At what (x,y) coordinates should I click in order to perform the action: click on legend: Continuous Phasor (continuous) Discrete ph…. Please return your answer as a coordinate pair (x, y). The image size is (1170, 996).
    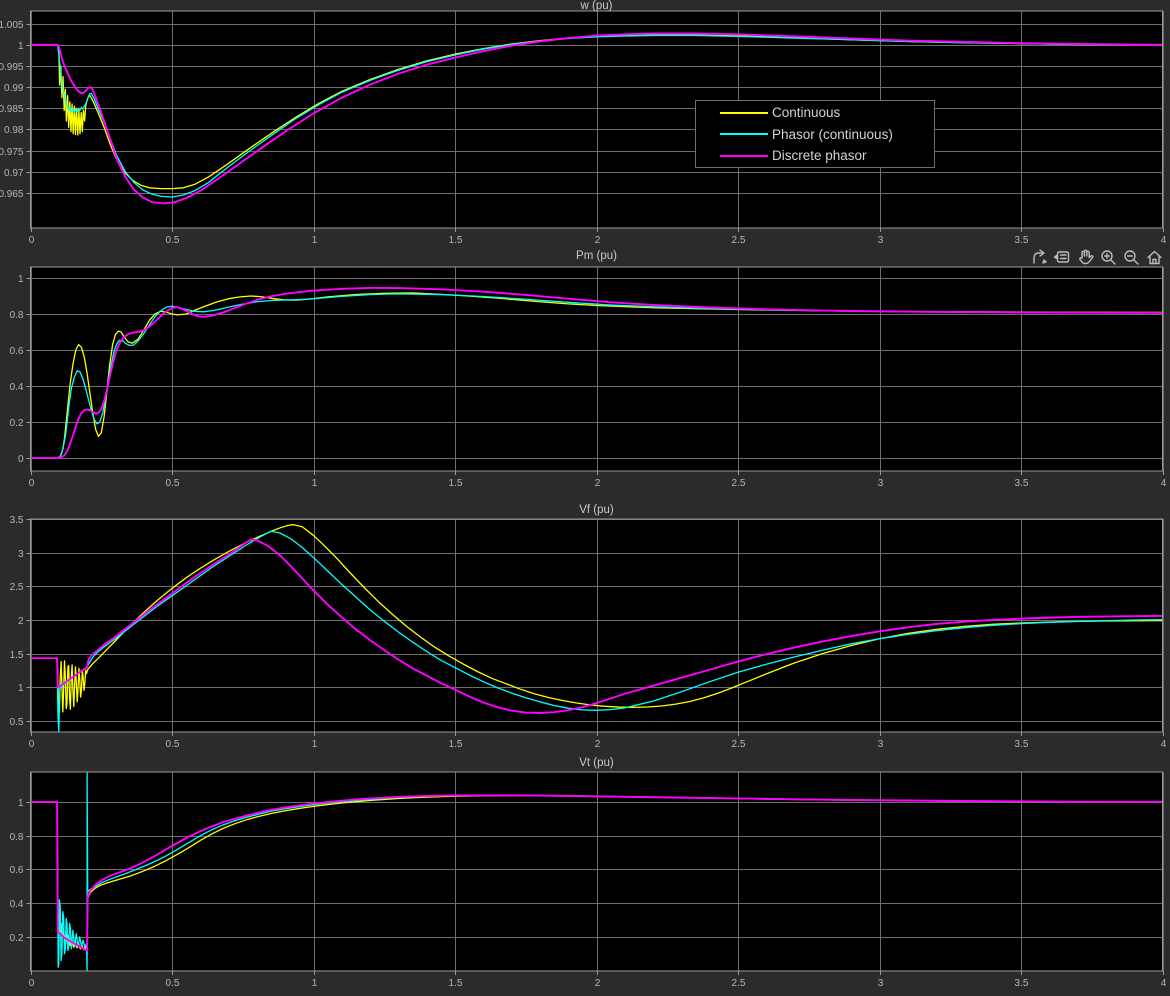
    Looking at the image, I should click on (815, 134).